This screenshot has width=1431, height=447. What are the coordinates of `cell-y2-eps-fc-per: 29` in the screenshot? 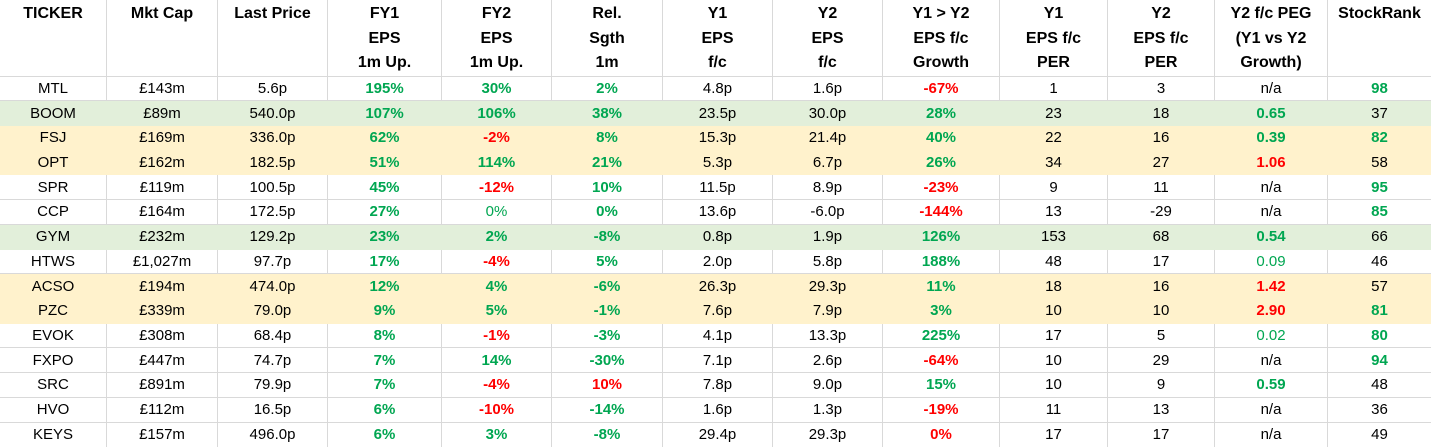 It's located at (1161, 361).